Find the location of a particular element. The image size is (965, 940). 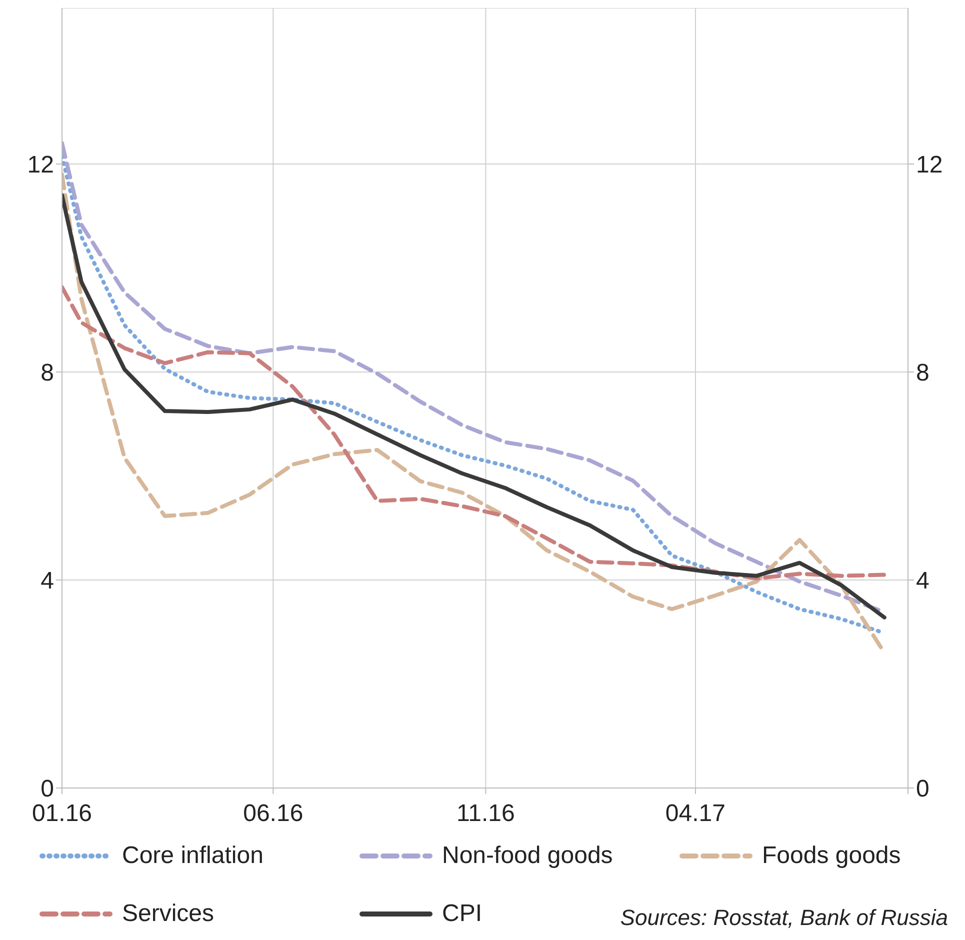

y-tick-label: 8 is located at coordinates (47, 373).